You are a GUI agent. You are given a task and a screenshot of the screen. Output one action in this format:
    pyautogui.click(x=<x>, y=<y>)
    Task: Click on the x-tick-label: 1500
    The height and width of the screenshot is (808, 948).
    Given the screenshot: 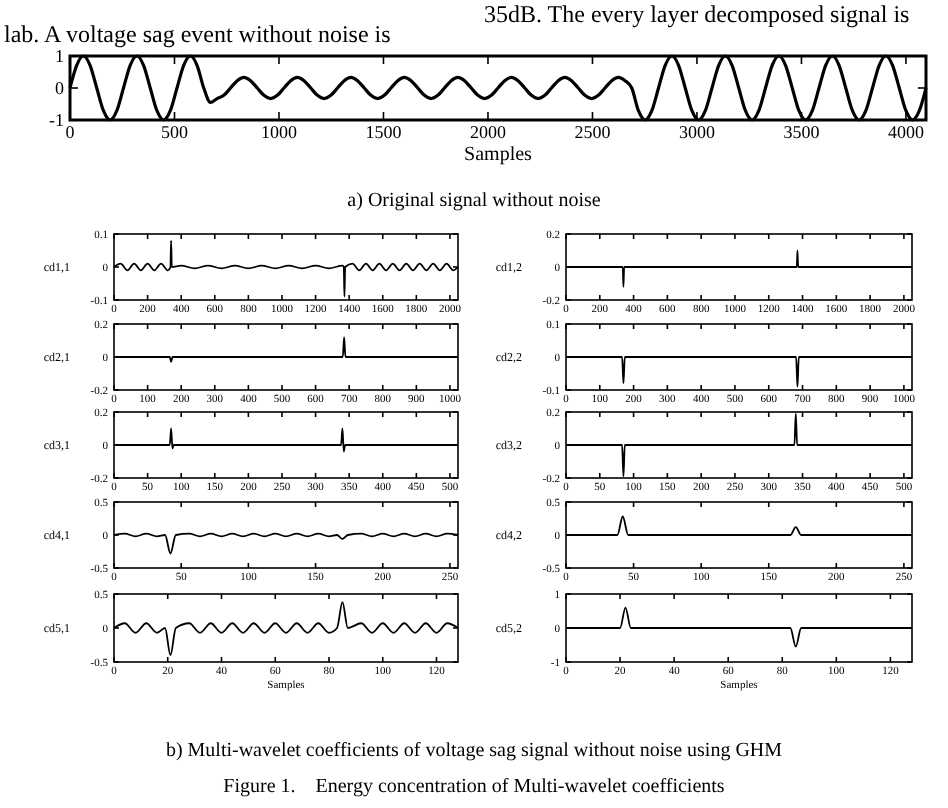 What is the action you would take?
    pyautogui.click(x=384, y=132)
    